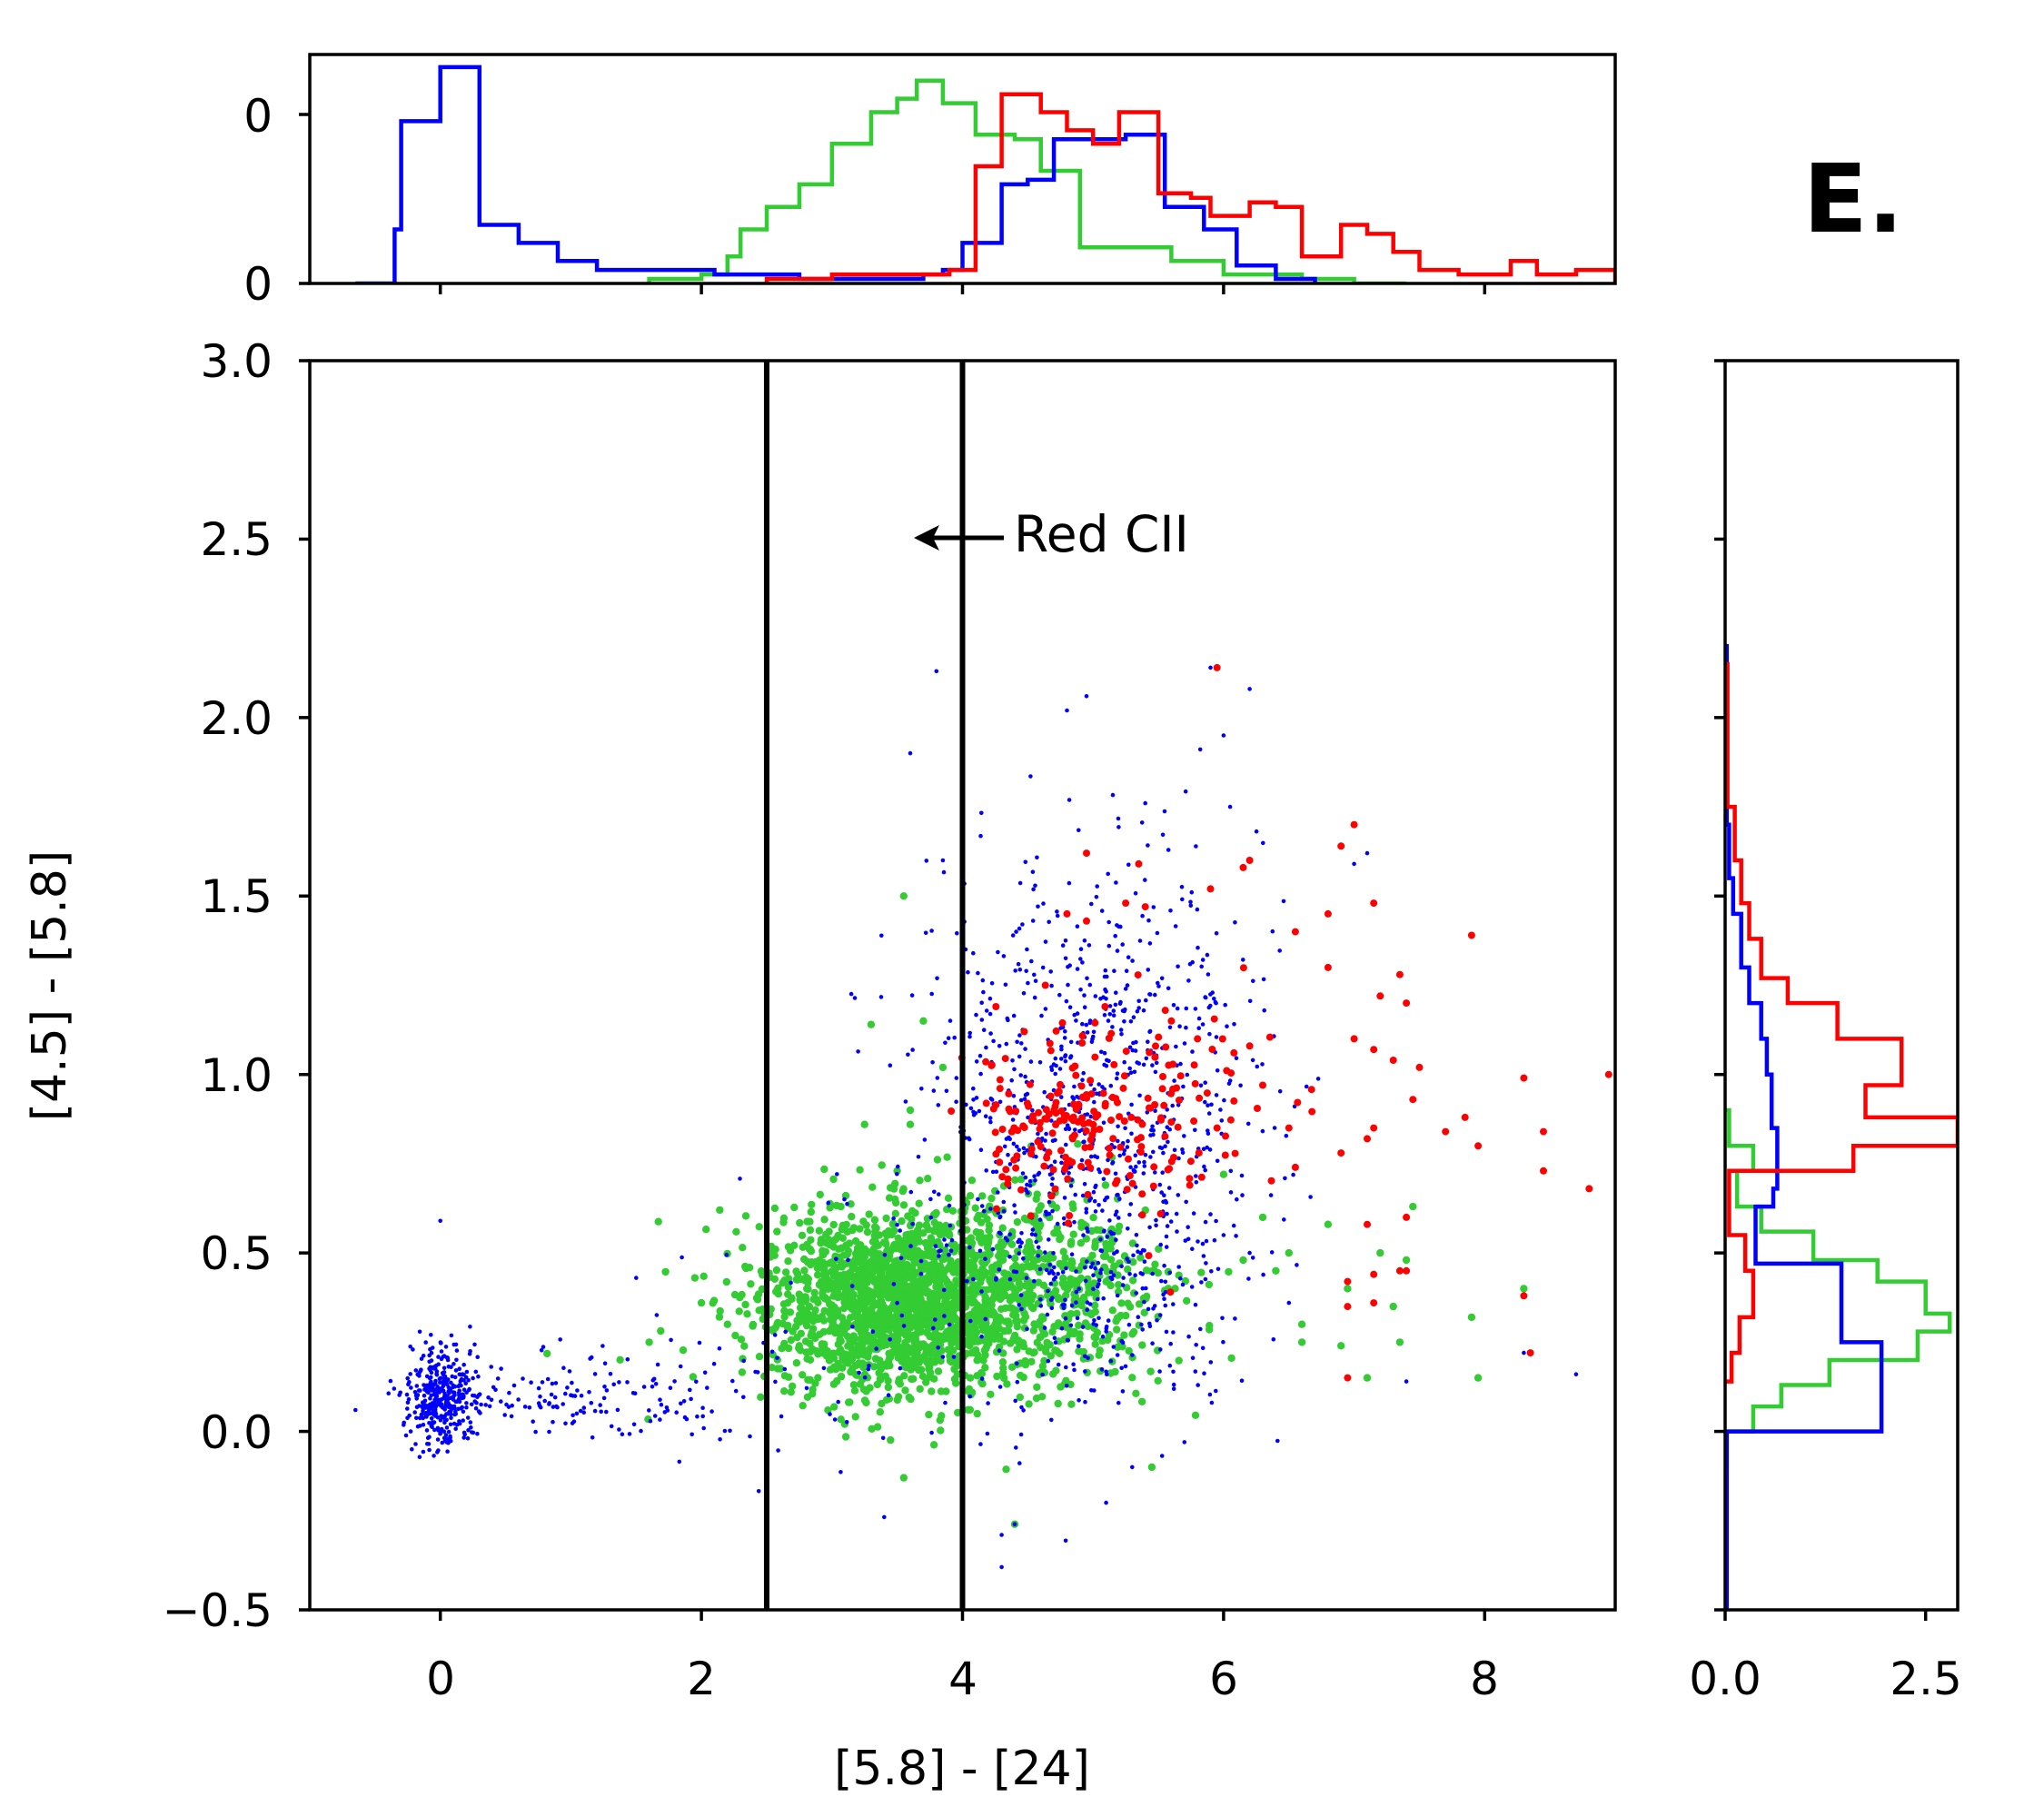  Describe the element at coordinates (1725, 1679) in the screenshot. I see `right-xtick-label: 0.0` at that location.